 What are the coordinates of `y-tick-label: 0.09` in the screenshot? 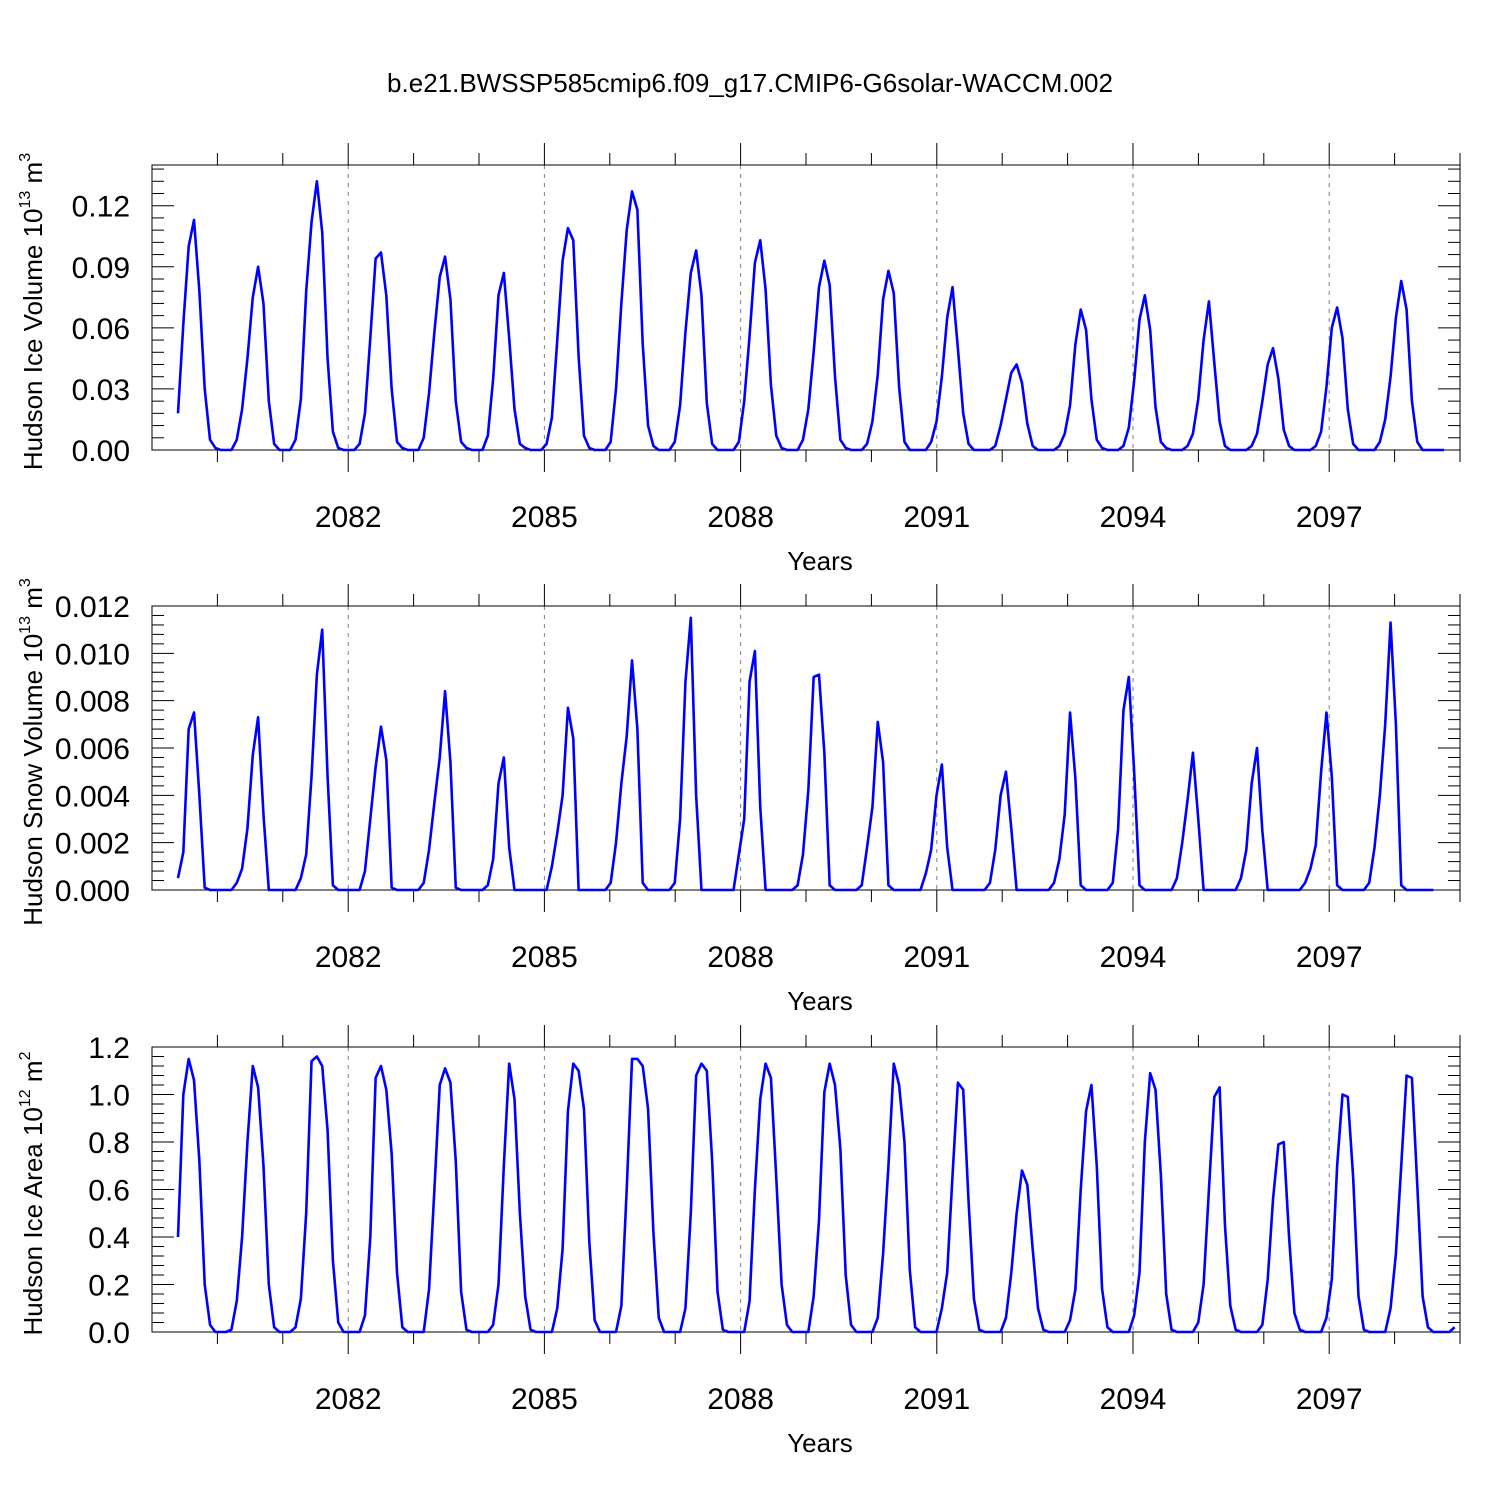 It's located at (101, 268).